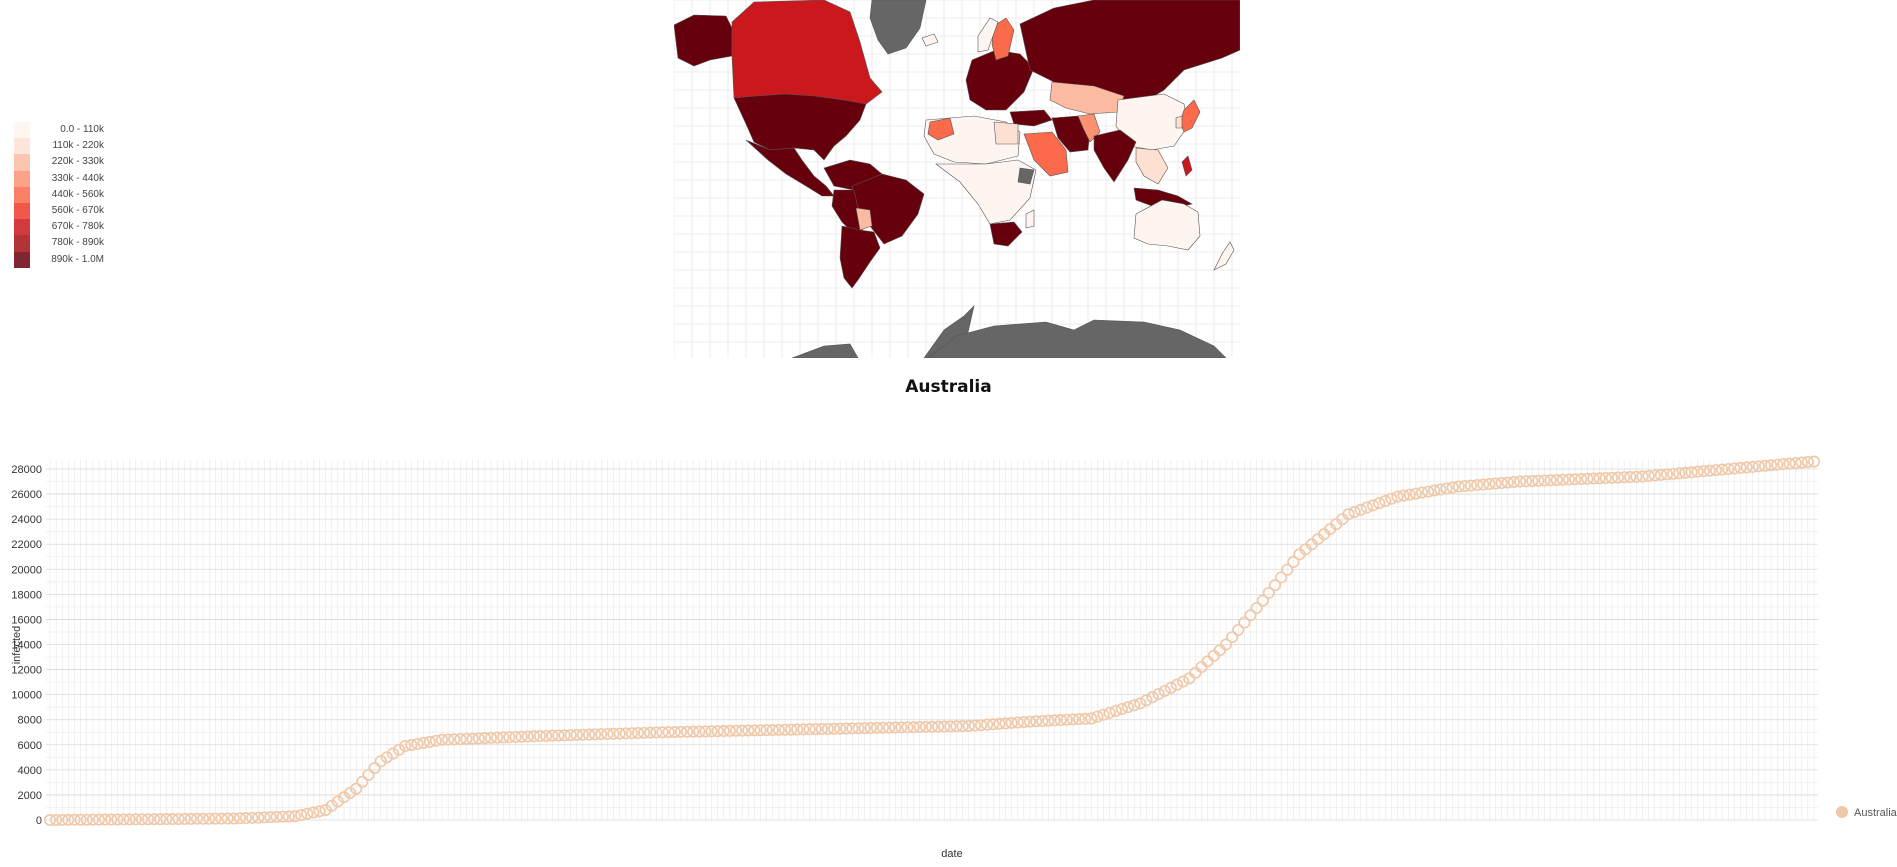 This screenshot has height=867, width=1897. I want to click on country-kazakhstan, so click(1087, 98).